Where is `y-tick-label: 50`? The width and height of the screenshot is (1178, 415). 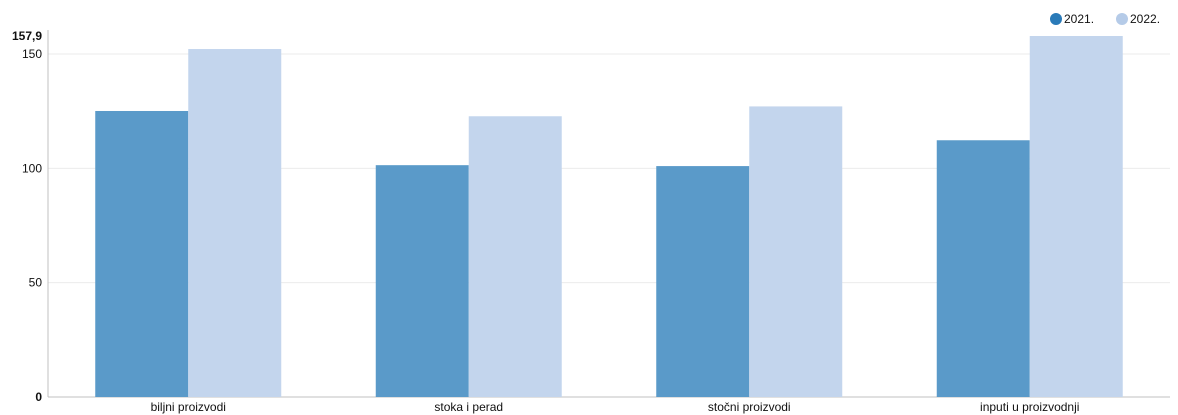
y-tick-label: 50 is located at coordinates (36, 283).